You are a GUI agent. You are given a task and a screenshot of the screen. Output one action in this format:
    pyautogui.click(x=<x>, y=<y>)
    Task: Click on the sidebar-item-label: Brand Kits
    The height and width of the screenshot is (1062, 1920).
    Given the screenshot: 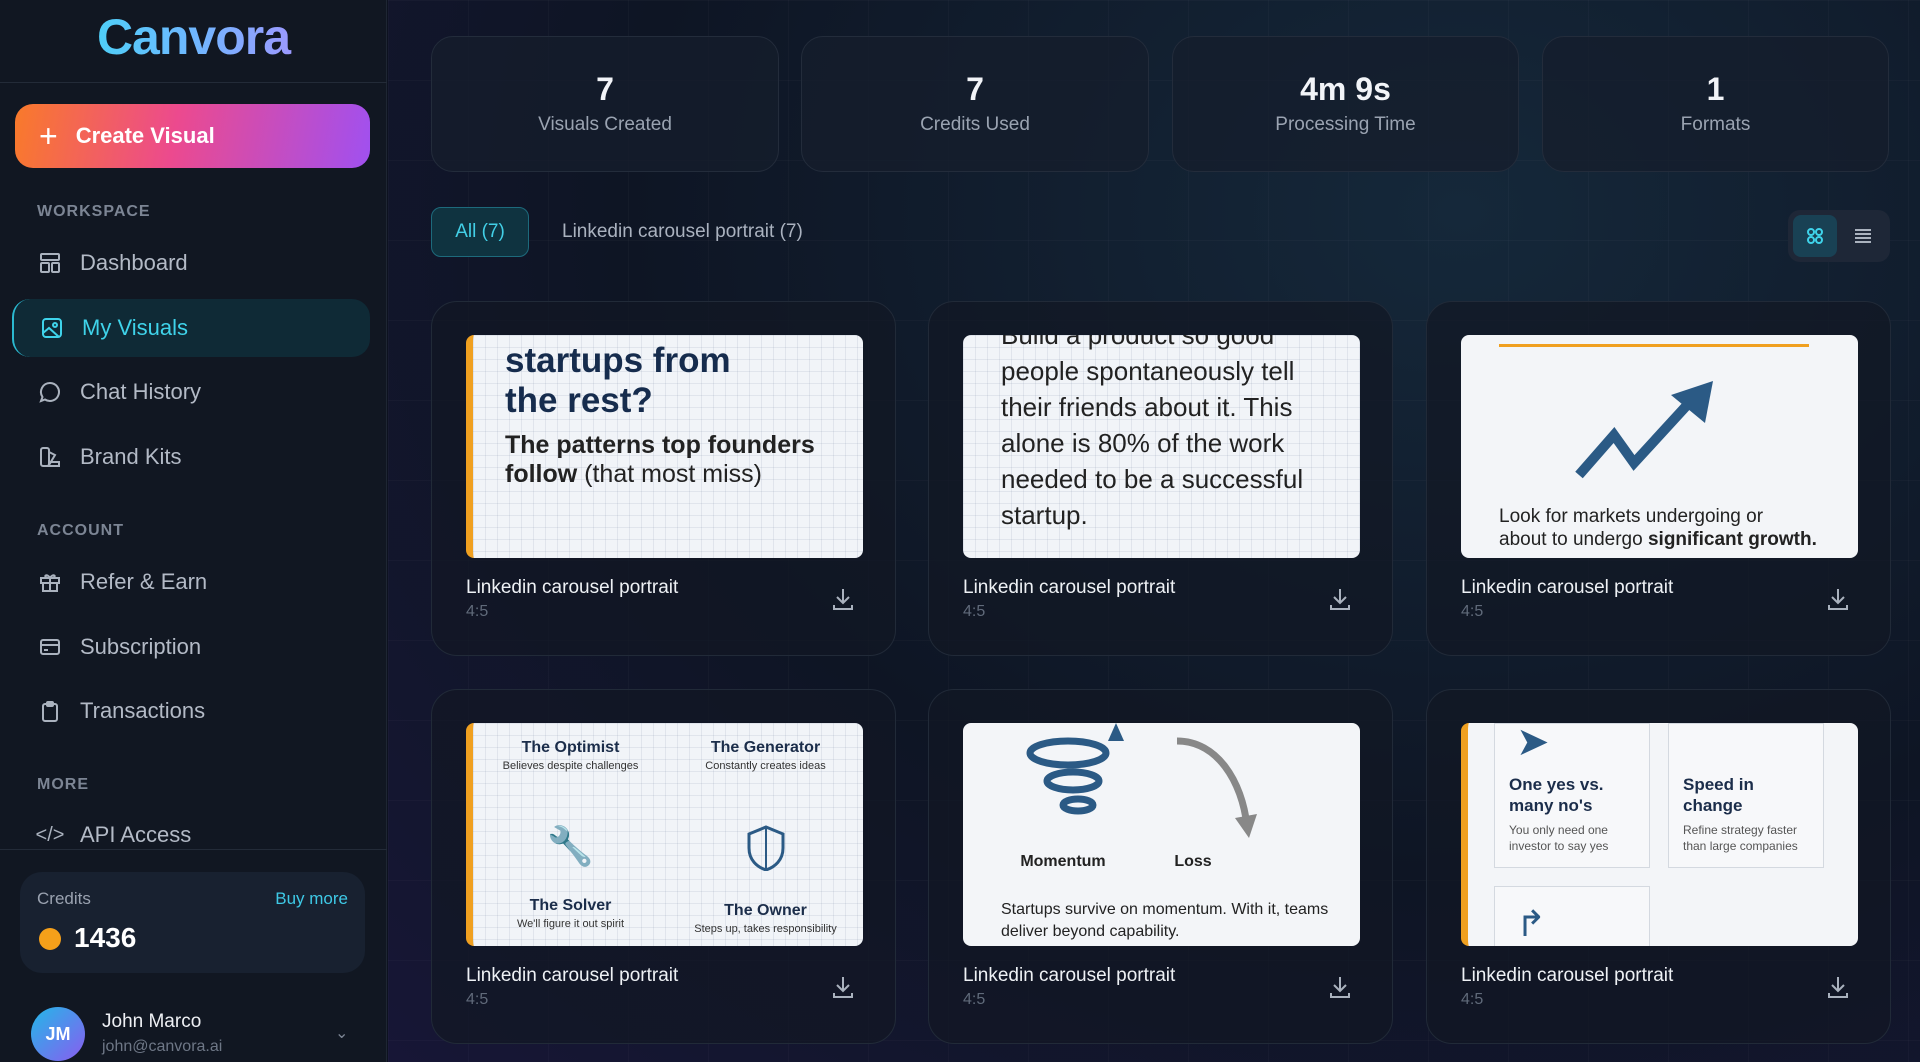 What is the action you would take?
    pyautogui.click(x=131, y=456)
    